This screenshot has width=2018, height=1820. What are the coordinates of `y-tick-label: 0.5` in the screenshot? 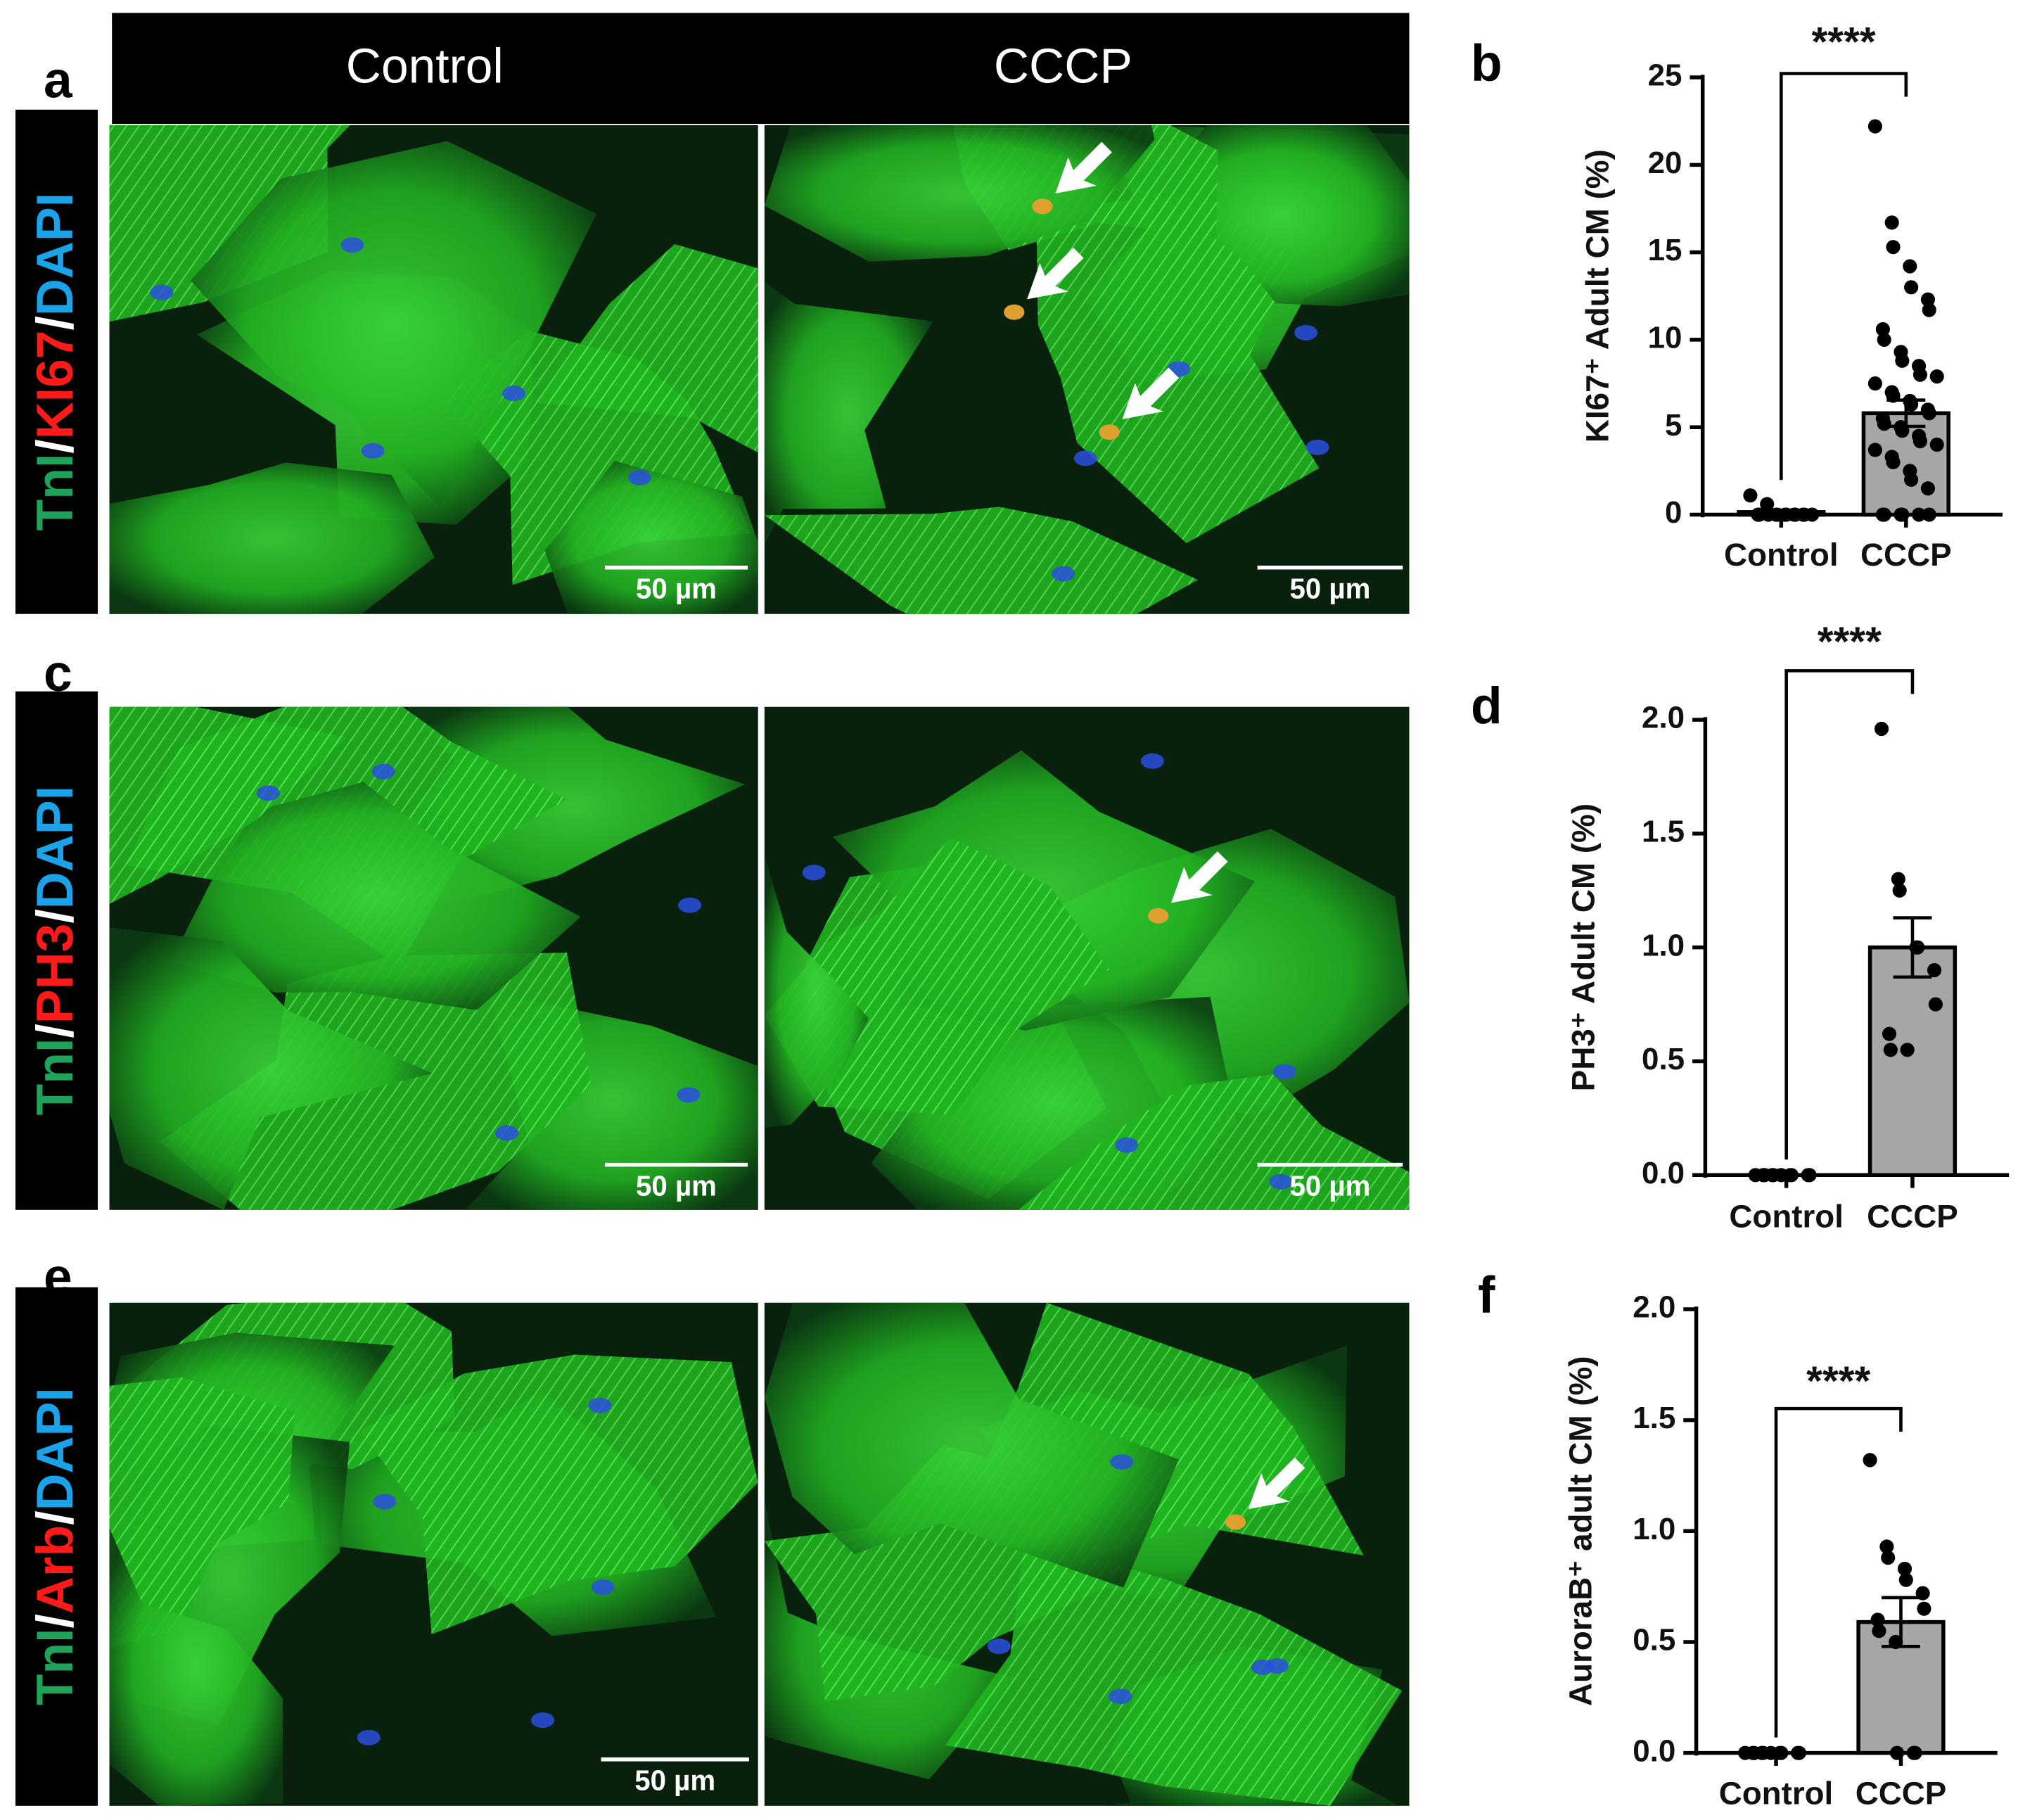 It's located at (1654, 1640).